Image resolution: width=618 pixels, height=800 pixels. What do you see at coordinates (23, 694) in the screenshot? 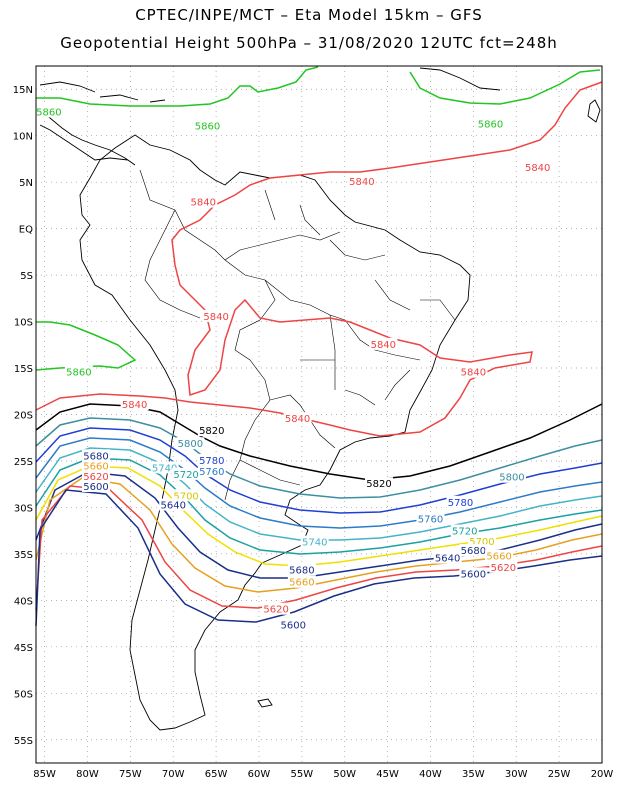
I see `lat-tick-label: 50S` at bounding box center [23, 694].